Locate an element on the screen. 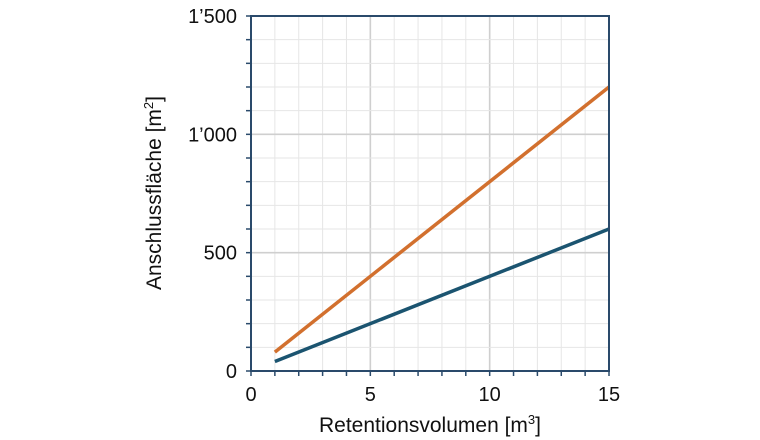  y-tick-label: 0 is located at coordinates (231, 372).